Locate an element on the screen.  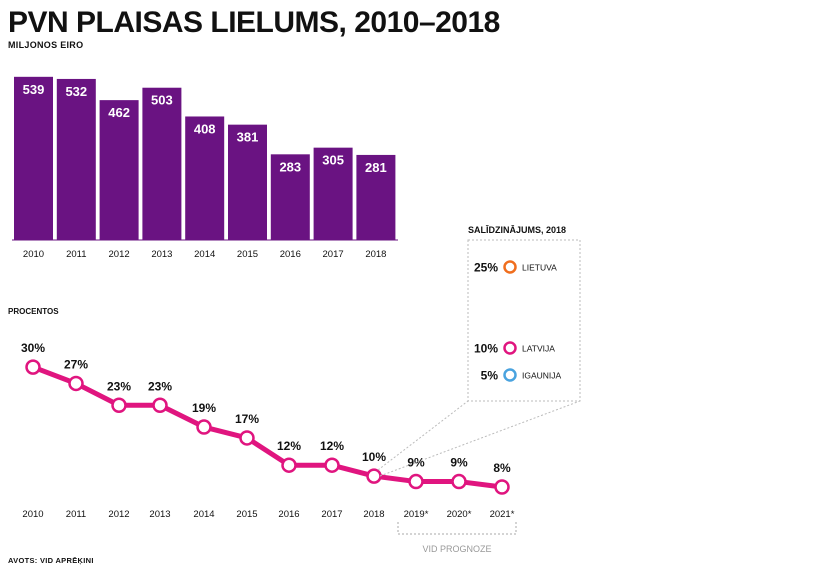
line-x-tick-label: 2017 is located at coordinates (331, 514).